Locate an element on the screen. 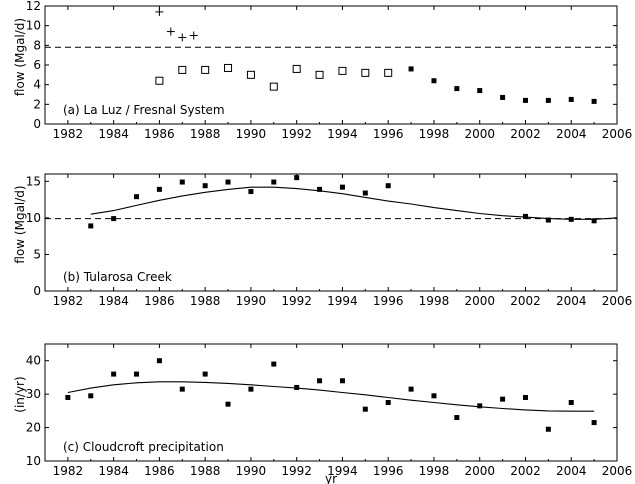 Image resolution: width=635 pixels, height=484 pixels. y-tick-label: 20 is located at coordinates (33, 428).